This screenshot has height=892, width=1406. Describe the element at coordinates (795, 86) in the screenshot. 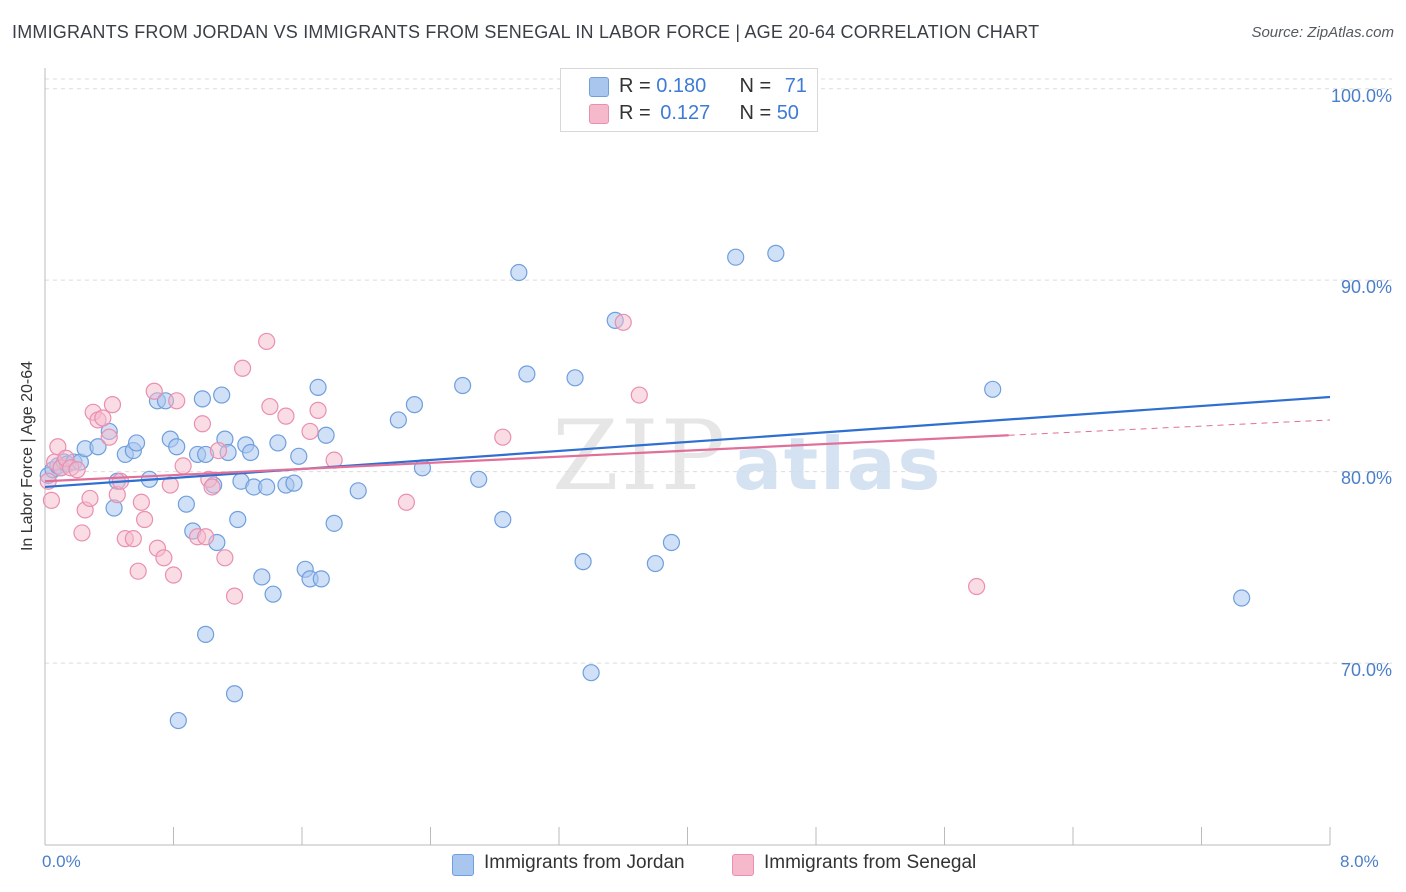

I see `jordan-n-value: 71` at that location.